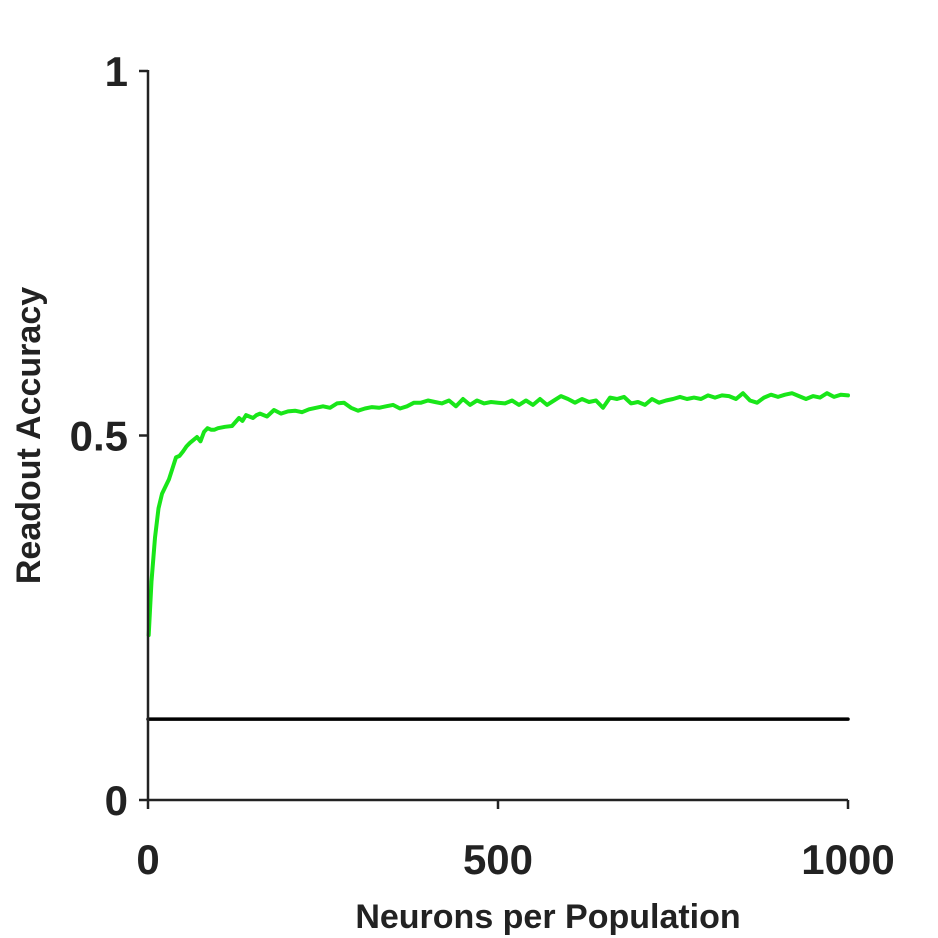 The width and height of the screenshot is (938, 938). Describe the element at coordinates (147, 859) in the screenshot. I see `x-tick-label: 0` at that location.